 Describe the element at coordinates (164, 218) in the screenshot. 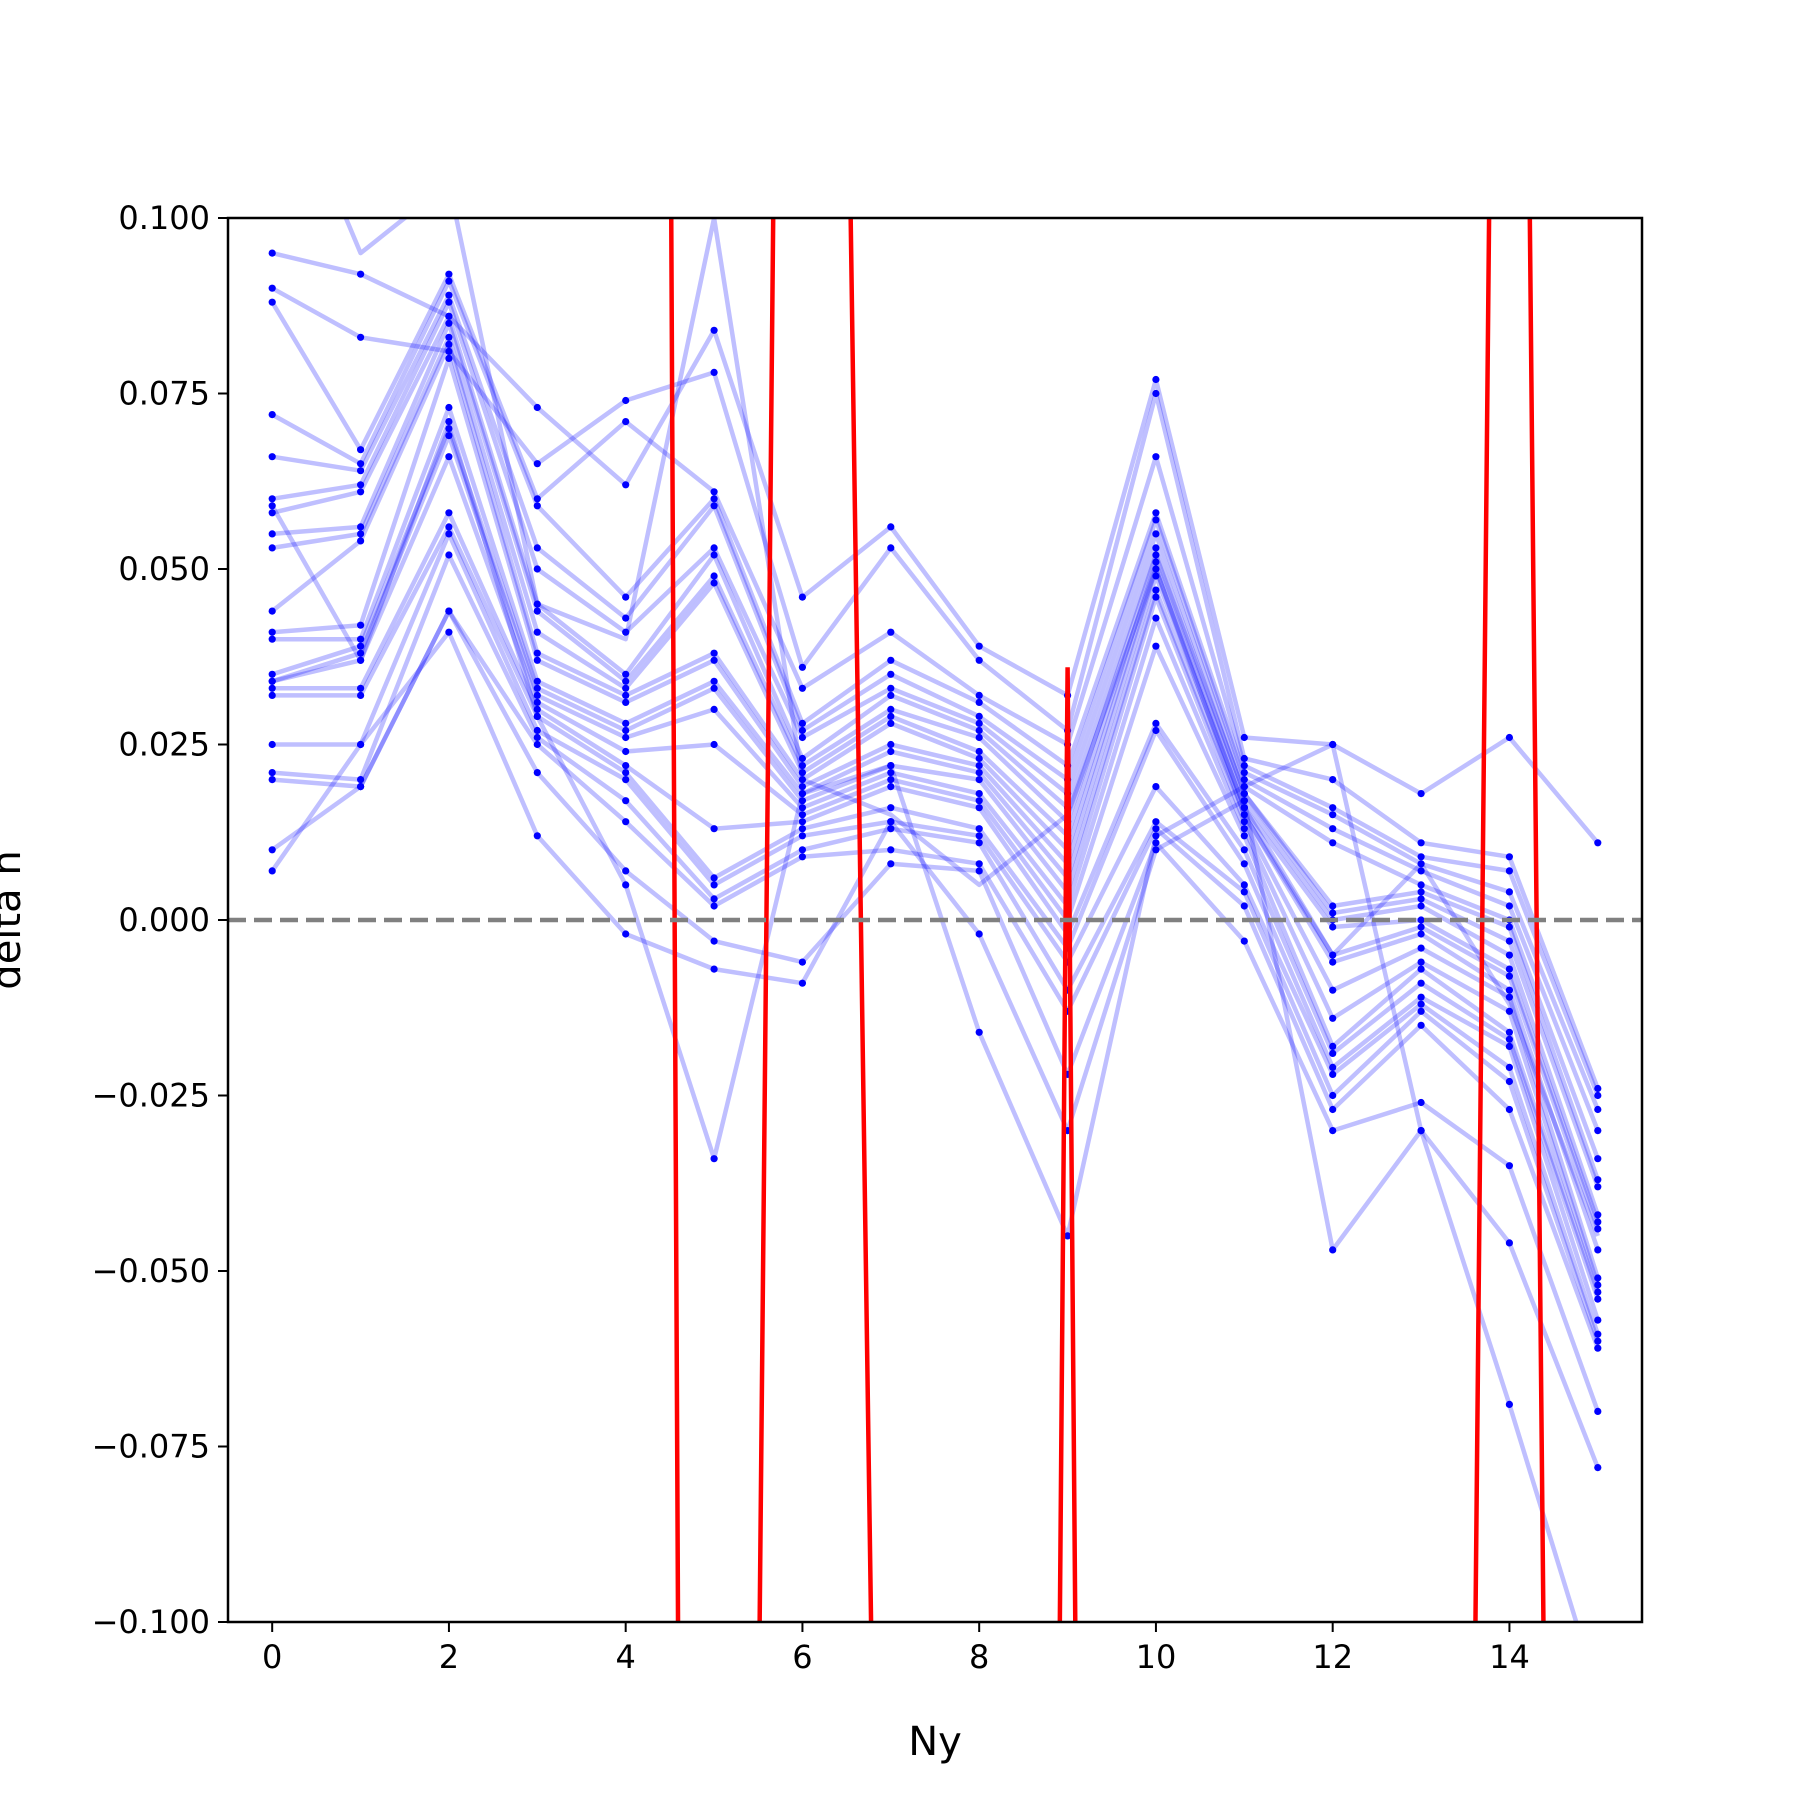

I see `y-tick-label-0: 0.100` at that location.